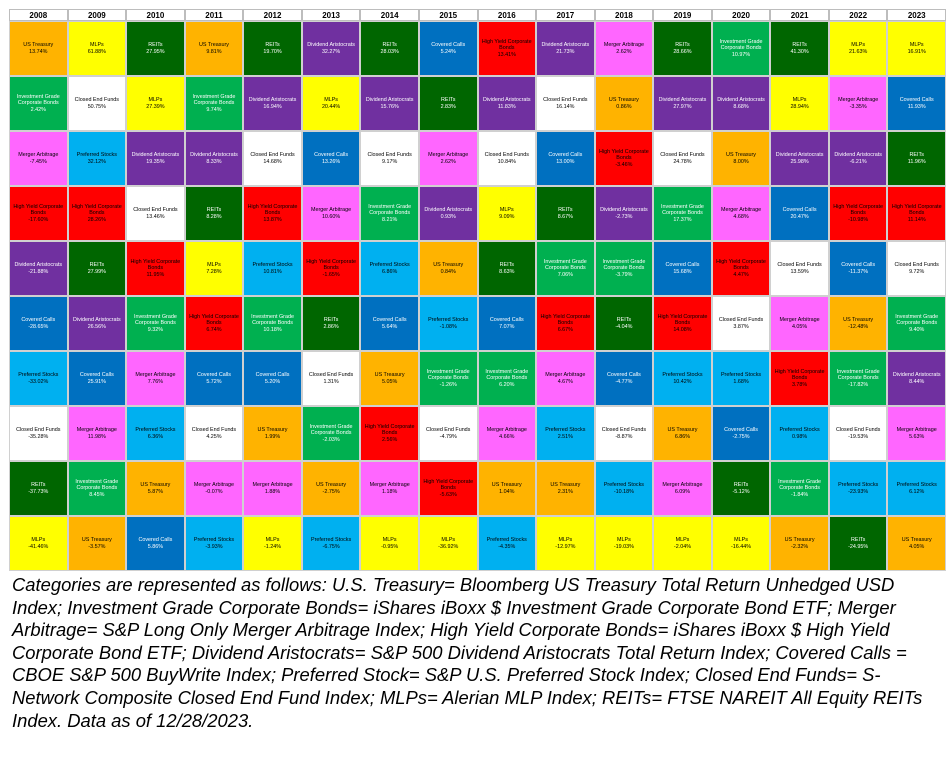 This screenshot has width=950, height=761. What do you see at coordinates (272, 543) in the screenshot?
I see `quilt-cell: MLPs -1.24%` at bounding box center [272, 543].